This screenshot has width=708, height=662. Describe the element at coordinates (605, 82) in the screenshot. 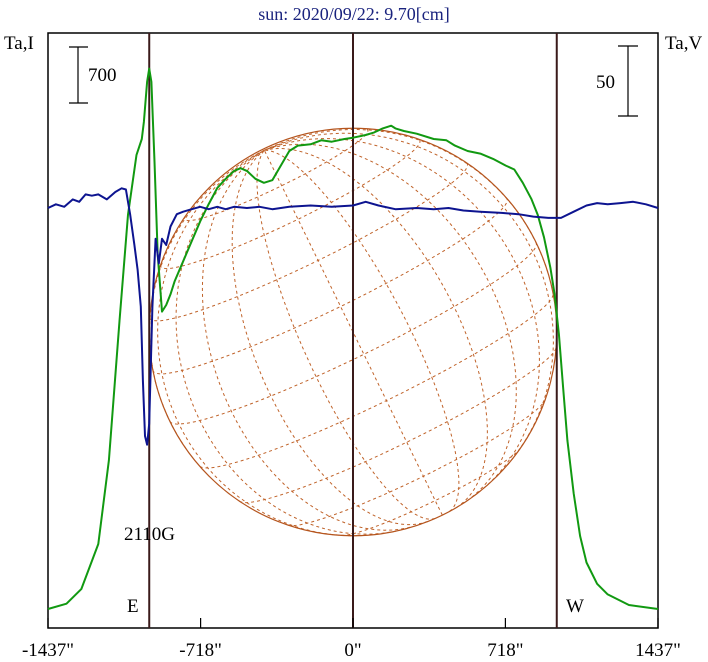

I see `scale-bar-right-label: 50` at that location.